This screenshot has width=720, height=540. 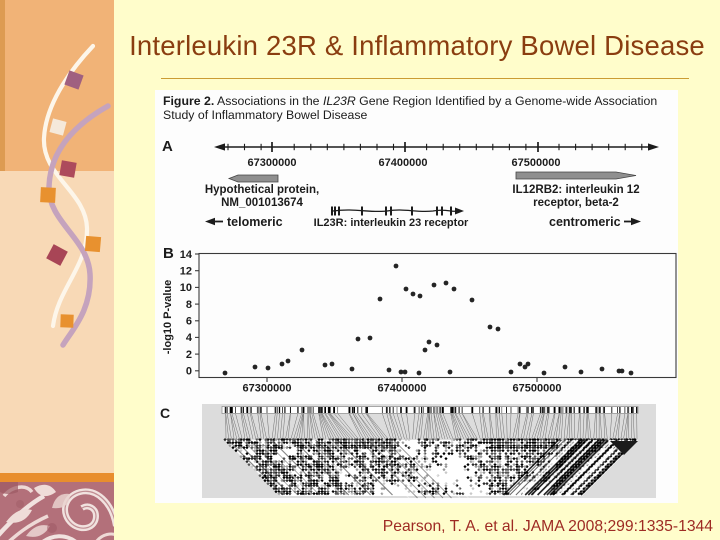 What do you see at coordinates (189, 372) in the screenshot?
I see `svg-text: 0` at bounding box center [189, 372].